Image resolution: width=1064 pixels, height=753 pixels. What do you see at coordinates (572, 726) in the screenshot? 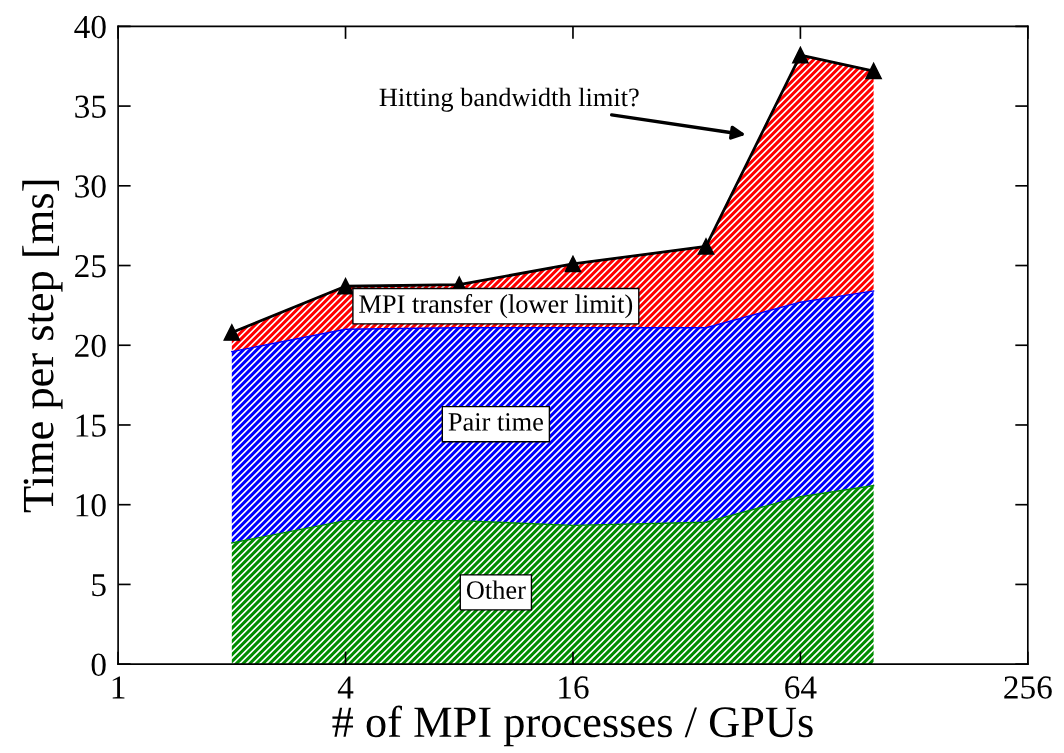
I see `x-axis-title: # of MPI processes / GPUs` at bounding box center [572, 726].